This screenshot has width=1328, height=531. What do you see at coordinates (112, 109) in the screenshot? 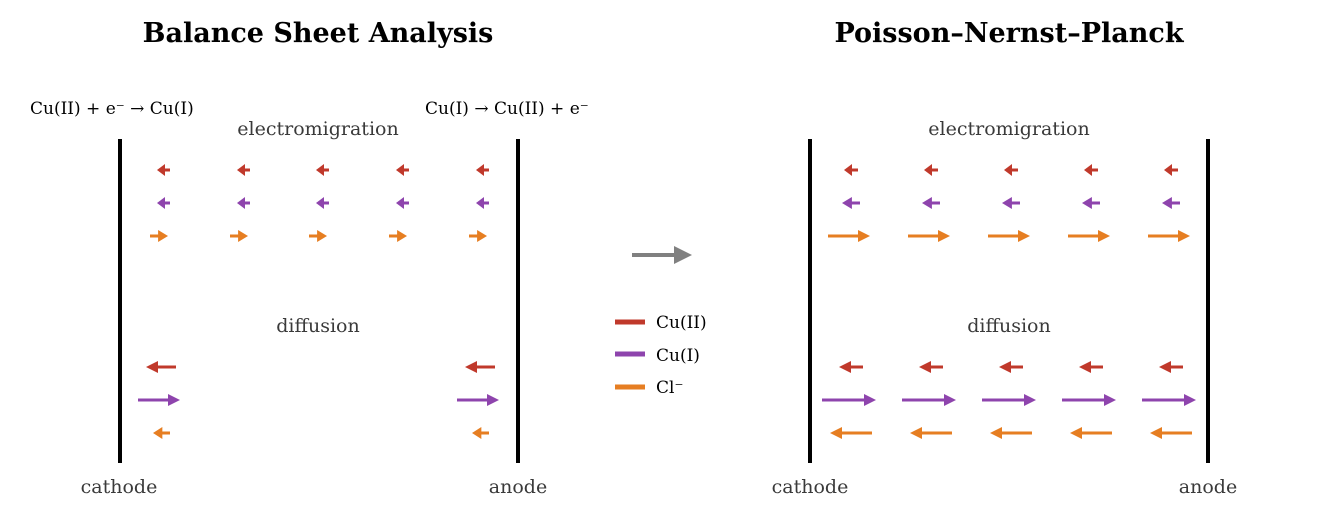
I see `cathode-reaction: Cu(II) + e⁻ → Cu(I)` at bounding box center [112, 109].